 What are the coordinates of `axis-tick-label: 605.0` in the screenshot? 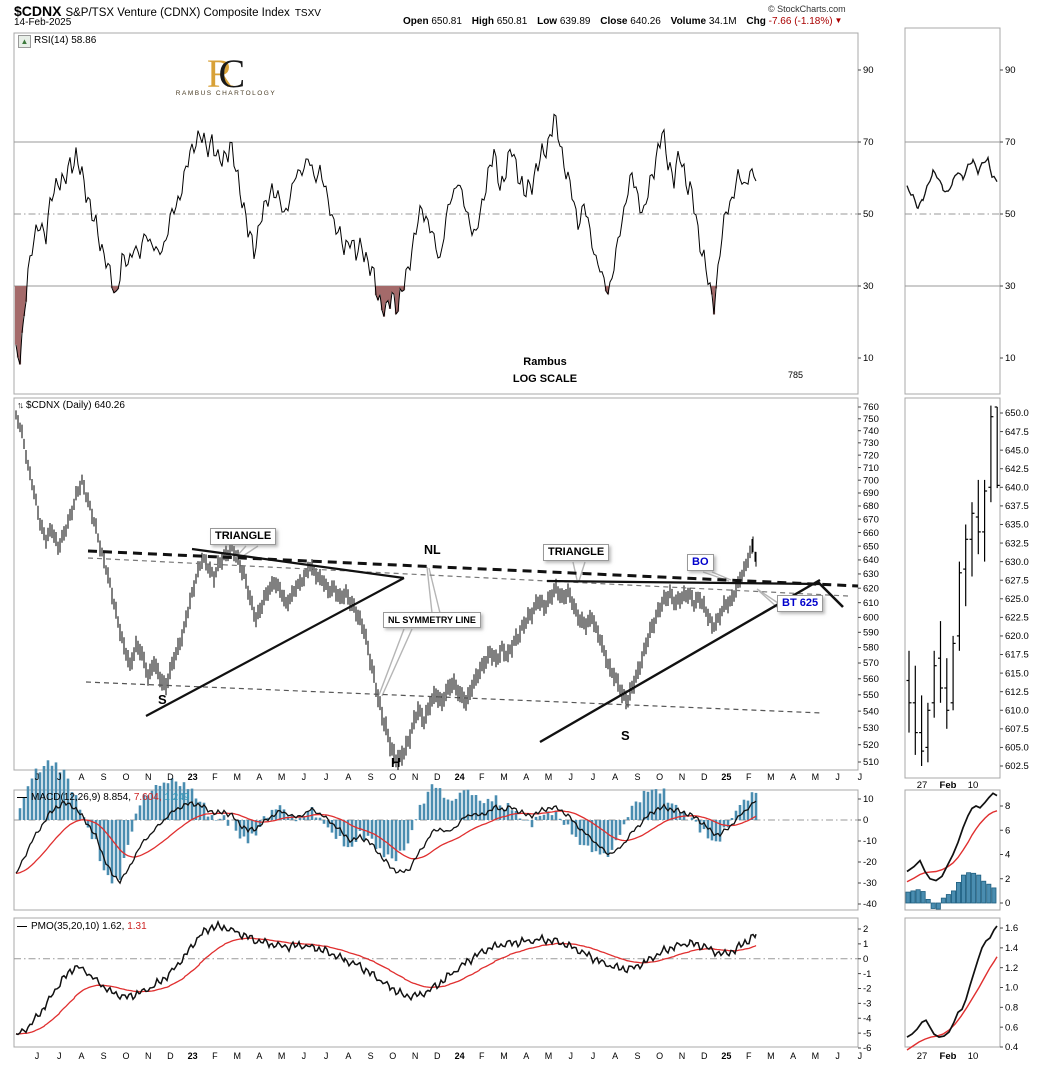 It's located at (1017, 748).